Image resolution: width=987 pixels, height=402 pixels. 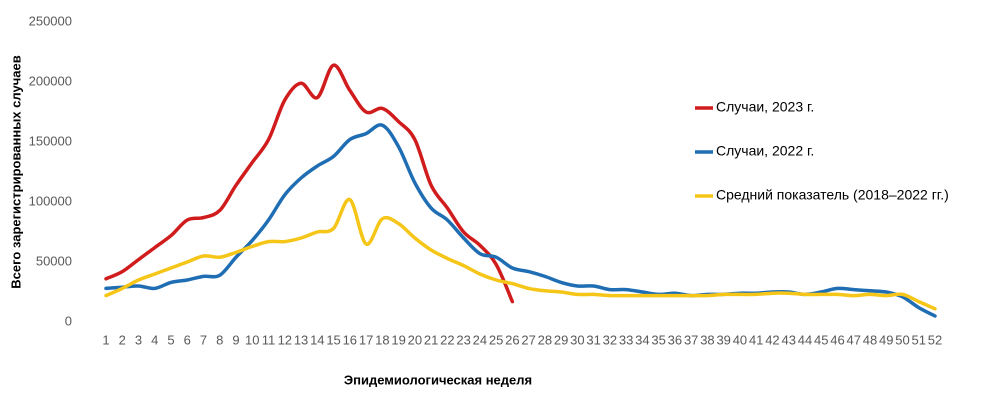 I want to click on y-tick-label: 150000, so click(x=50, y=140).